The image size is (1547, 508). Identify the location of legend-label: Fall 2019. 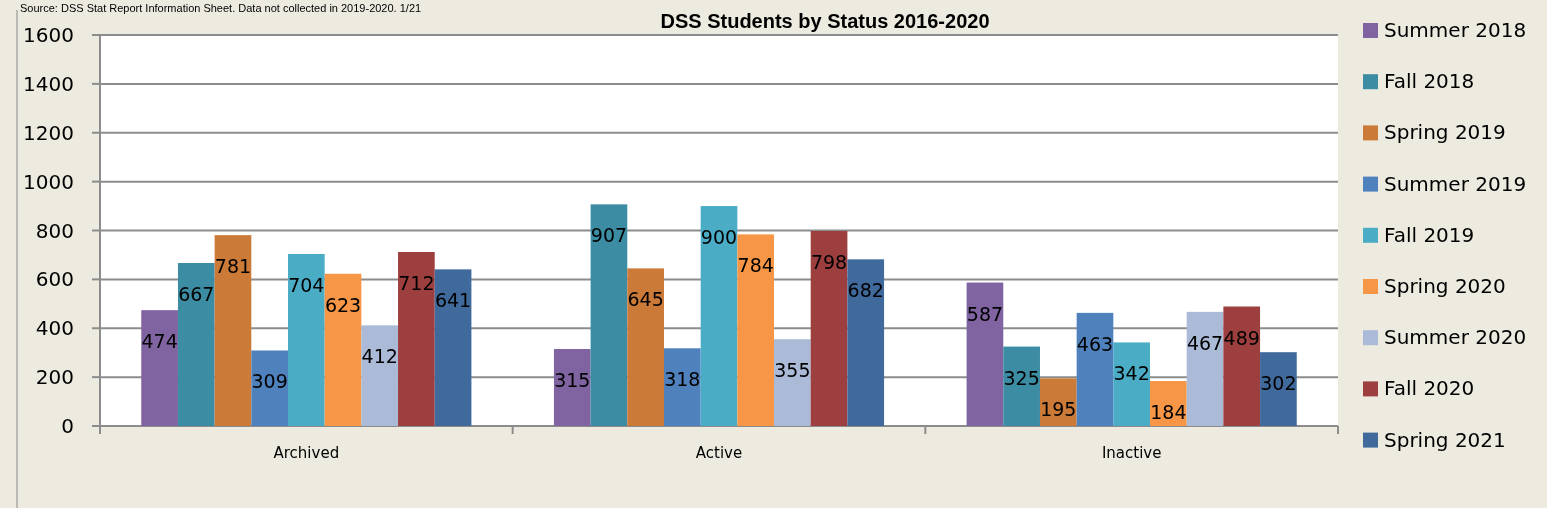
(1429, 234).